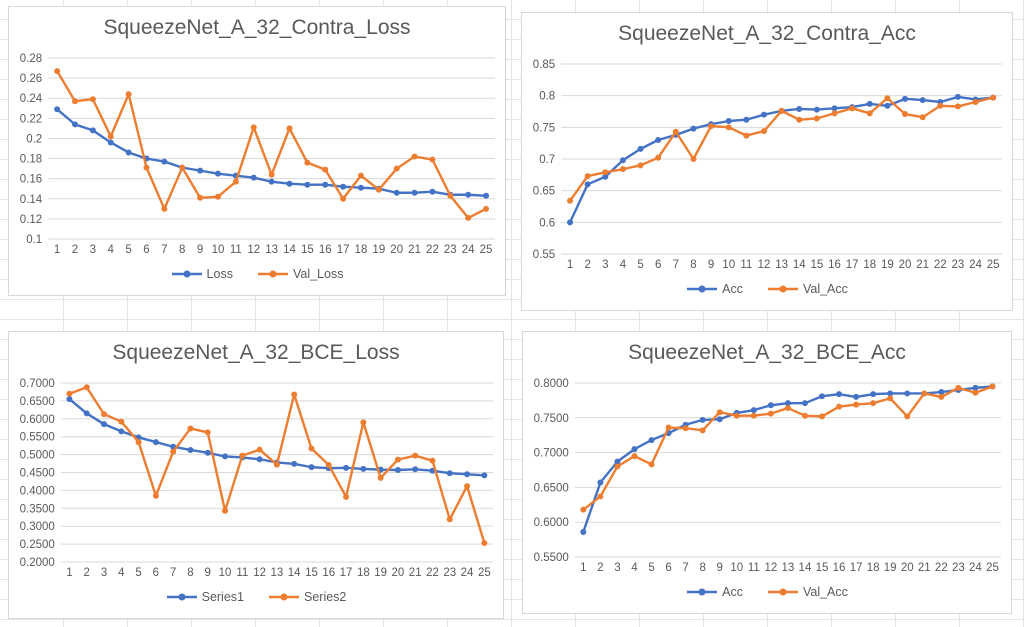  Describe the element at coordinates (253, 250) in the screenshot. I see `x-tick-label: 12` at that location.